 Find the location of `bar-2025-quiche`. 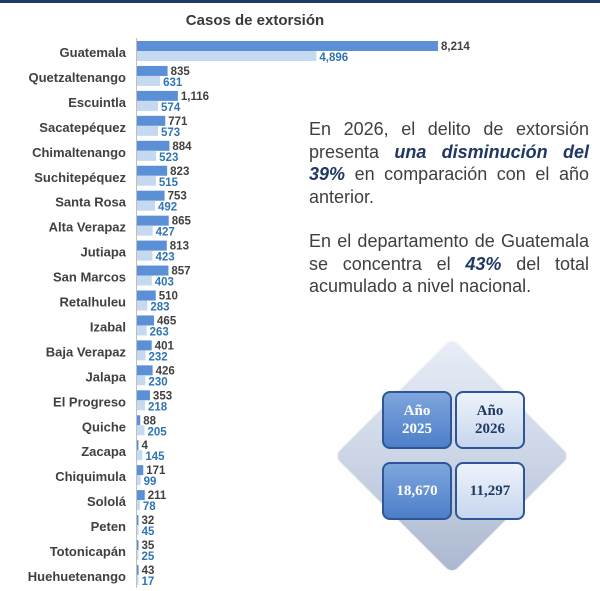

bar-2025-quiche is located at coordinates (139, 420).